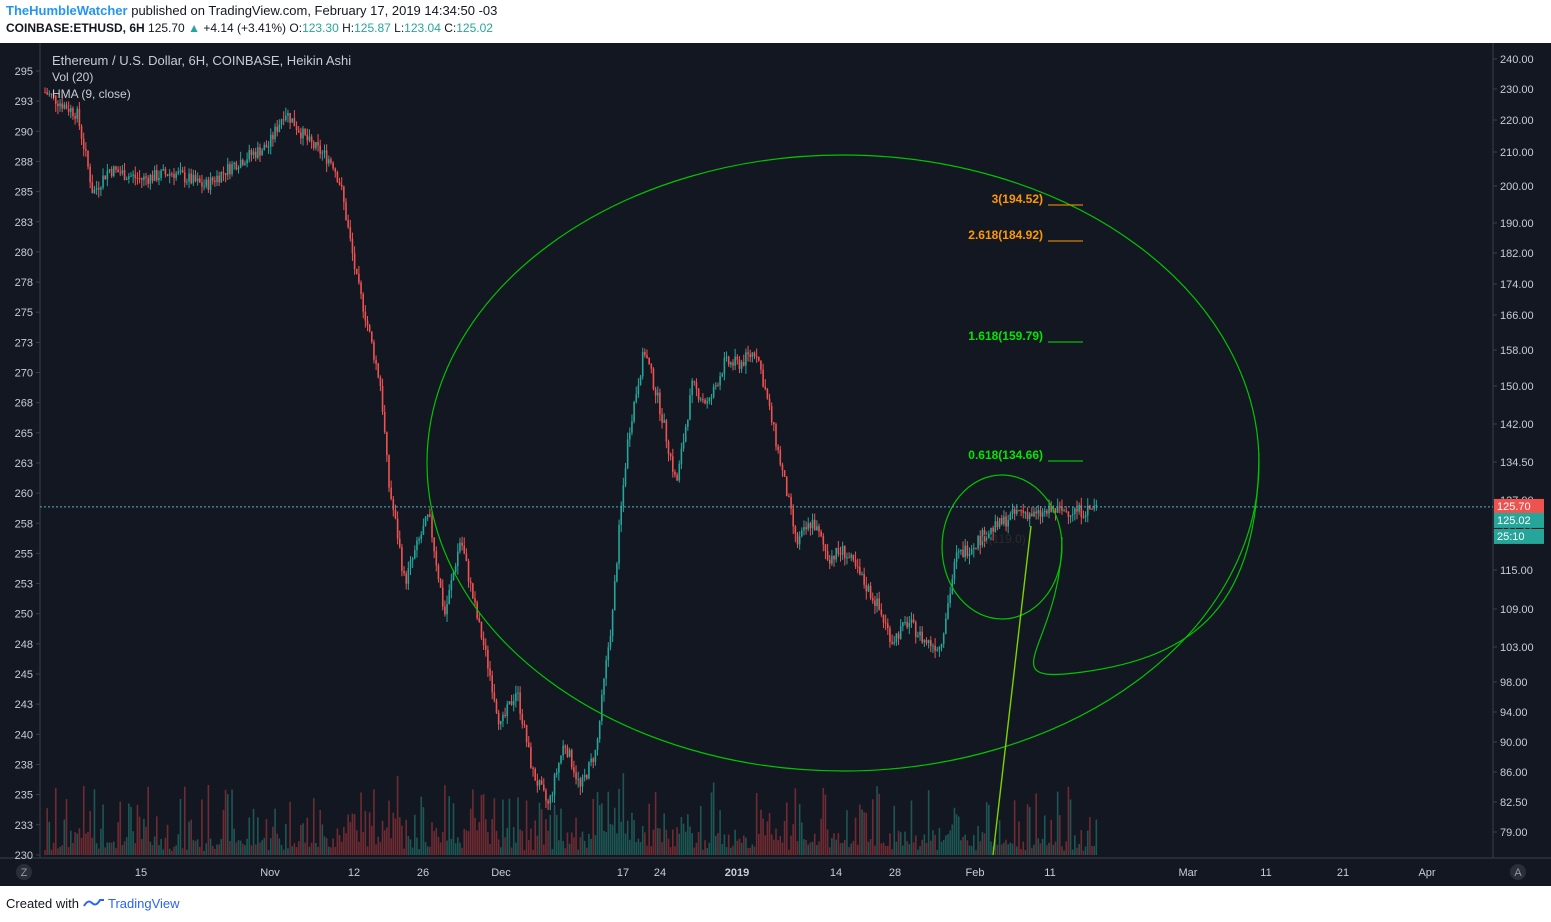  Describe the element at coordinates (67, 10) in the screenshot. I see `author-link: TheHumbleWatcher` at that location.